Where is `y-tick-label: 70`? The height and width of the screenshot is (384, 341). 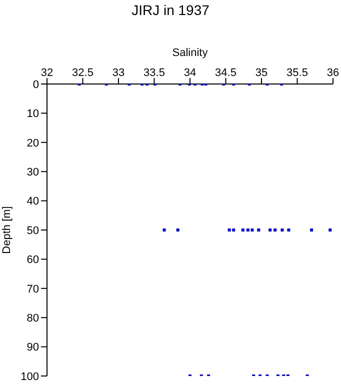
y-tick-label: 70 is located at coordinates (32, 289).